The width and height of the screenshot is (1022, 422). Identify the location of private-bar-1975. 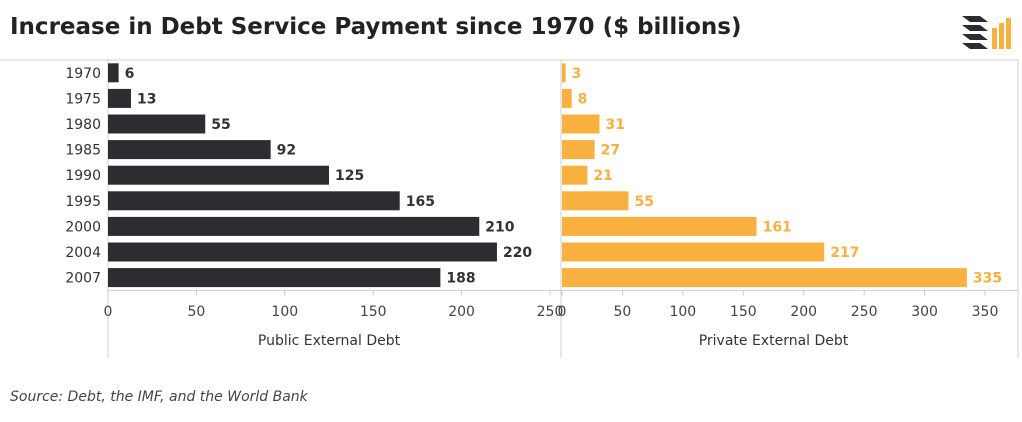
(567, 98).